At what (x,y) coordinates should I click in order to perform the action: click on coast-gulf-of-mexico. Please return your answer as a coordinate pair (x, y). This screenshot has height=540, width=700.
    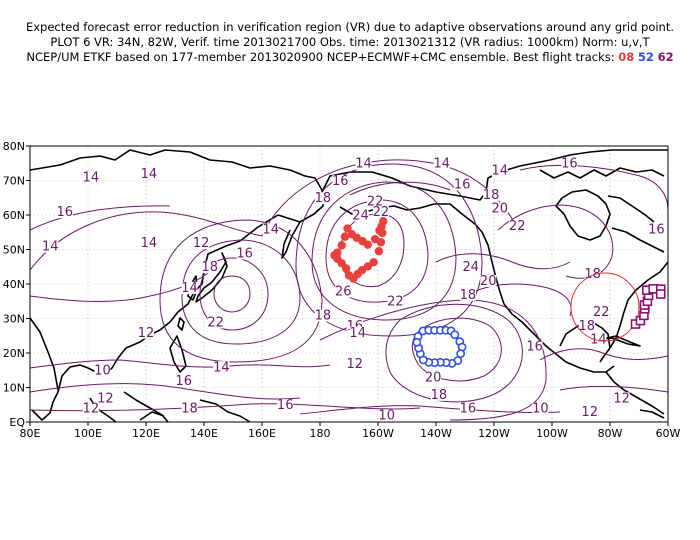
    Looking at the image, I should click on (585, 342).